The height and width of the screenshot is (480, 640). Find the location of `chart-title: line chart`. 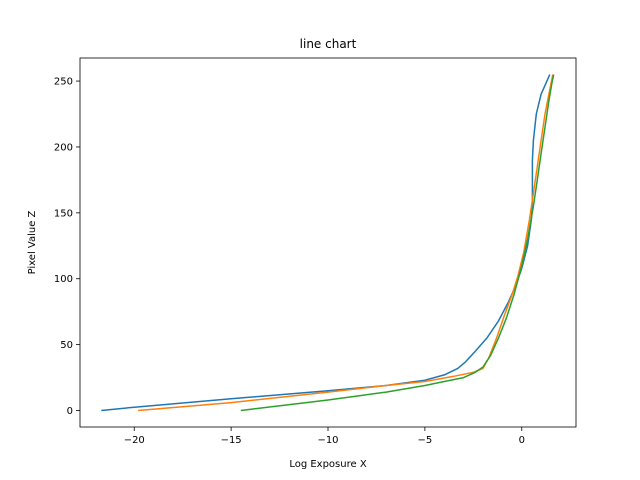

chart-title: line chart is located at coordinates (328, 44).